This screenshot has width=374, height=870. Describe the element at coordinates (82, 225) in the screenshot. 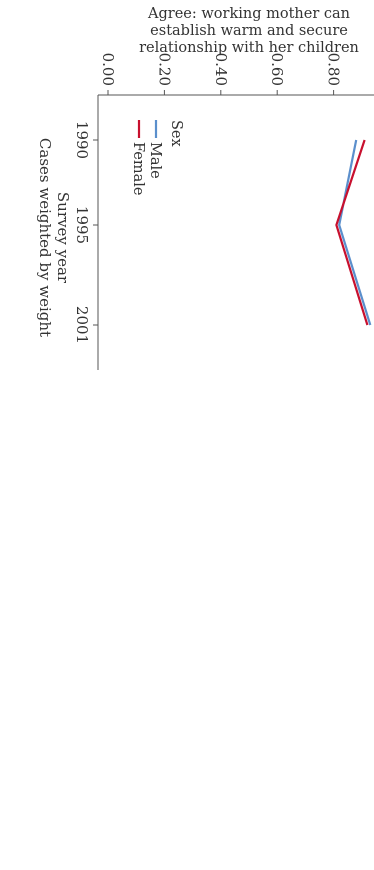

I see `x-tick-label: 1995` at that location.